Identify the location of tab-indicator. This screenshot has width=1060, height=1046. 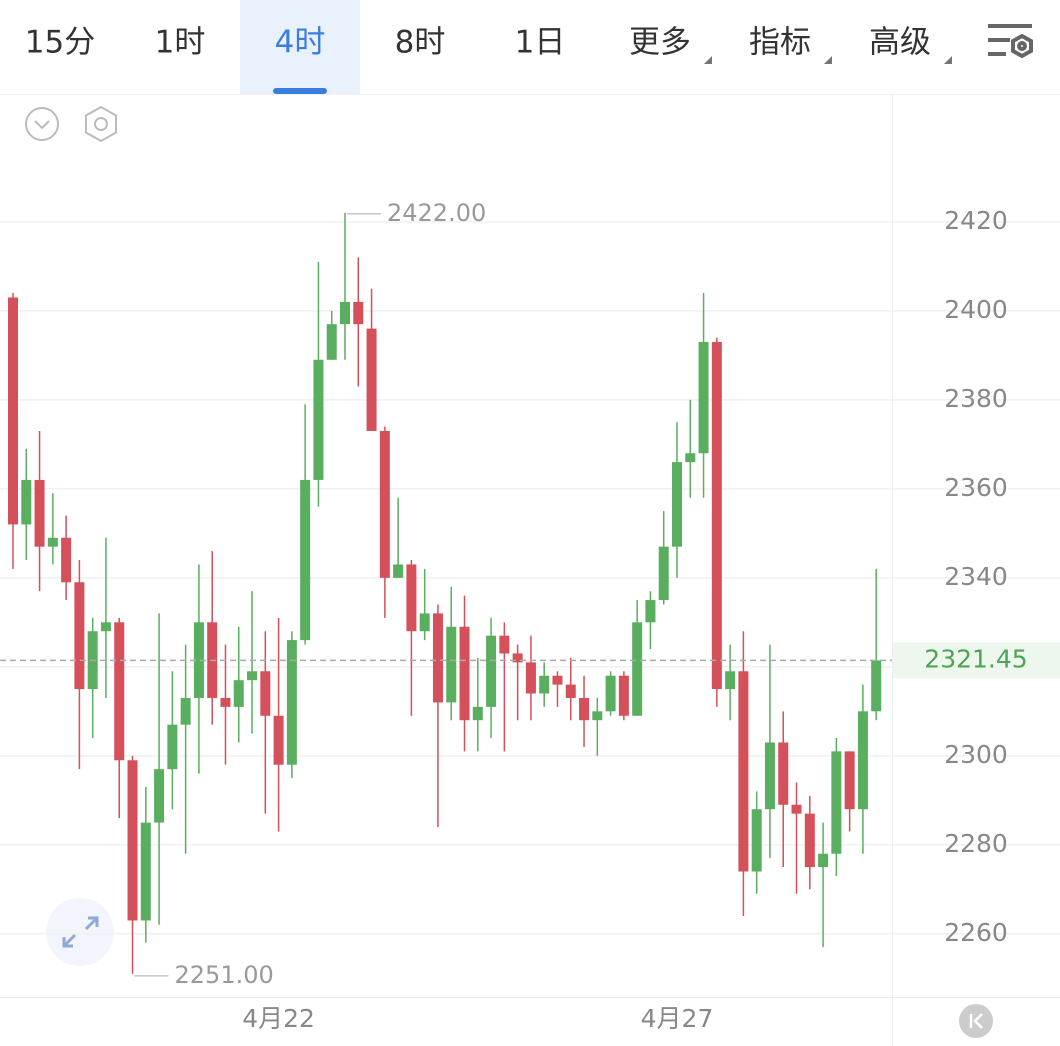
(300, 91).